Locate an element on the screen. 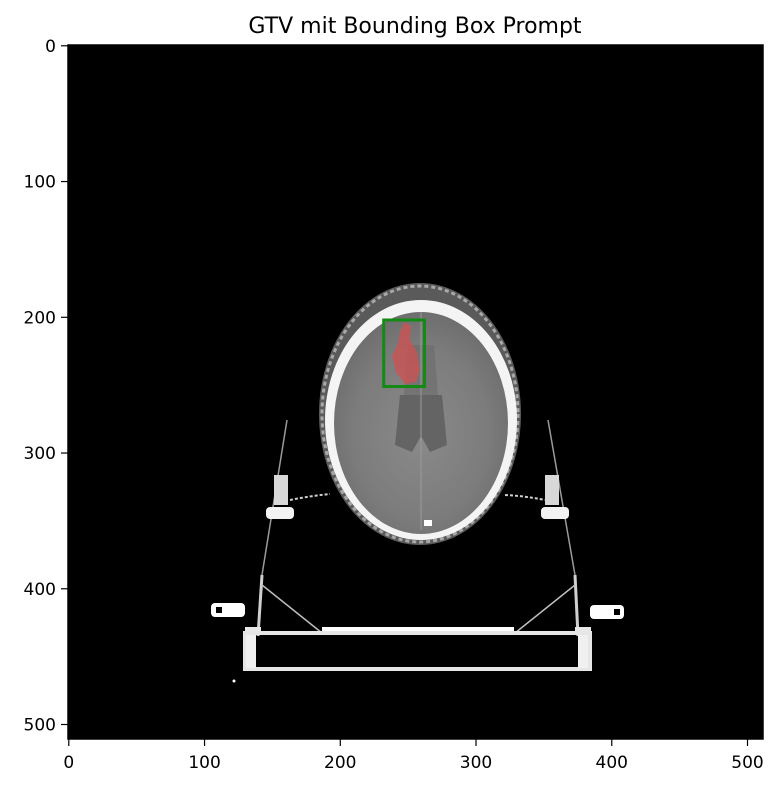  bounding-box-prompt is located at coordinates (404, 353).